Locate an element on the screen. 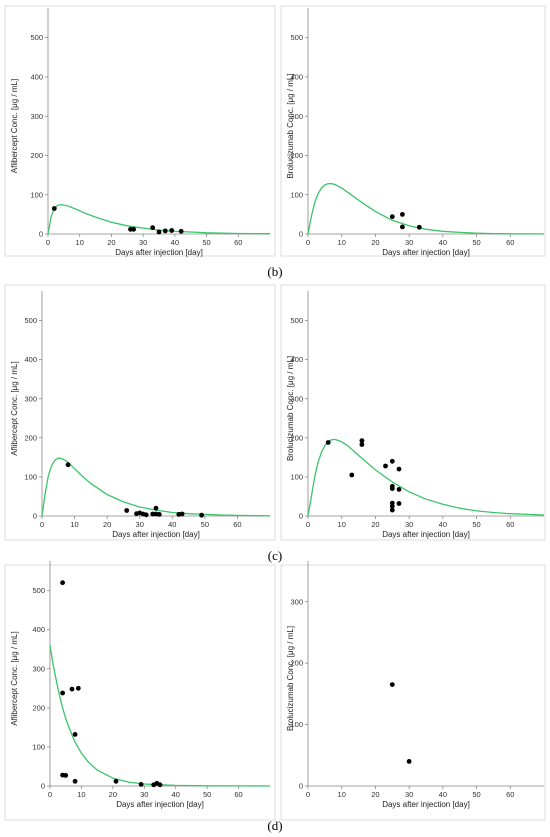  x-tick-label: 60 is located at coordinates (238, 242).